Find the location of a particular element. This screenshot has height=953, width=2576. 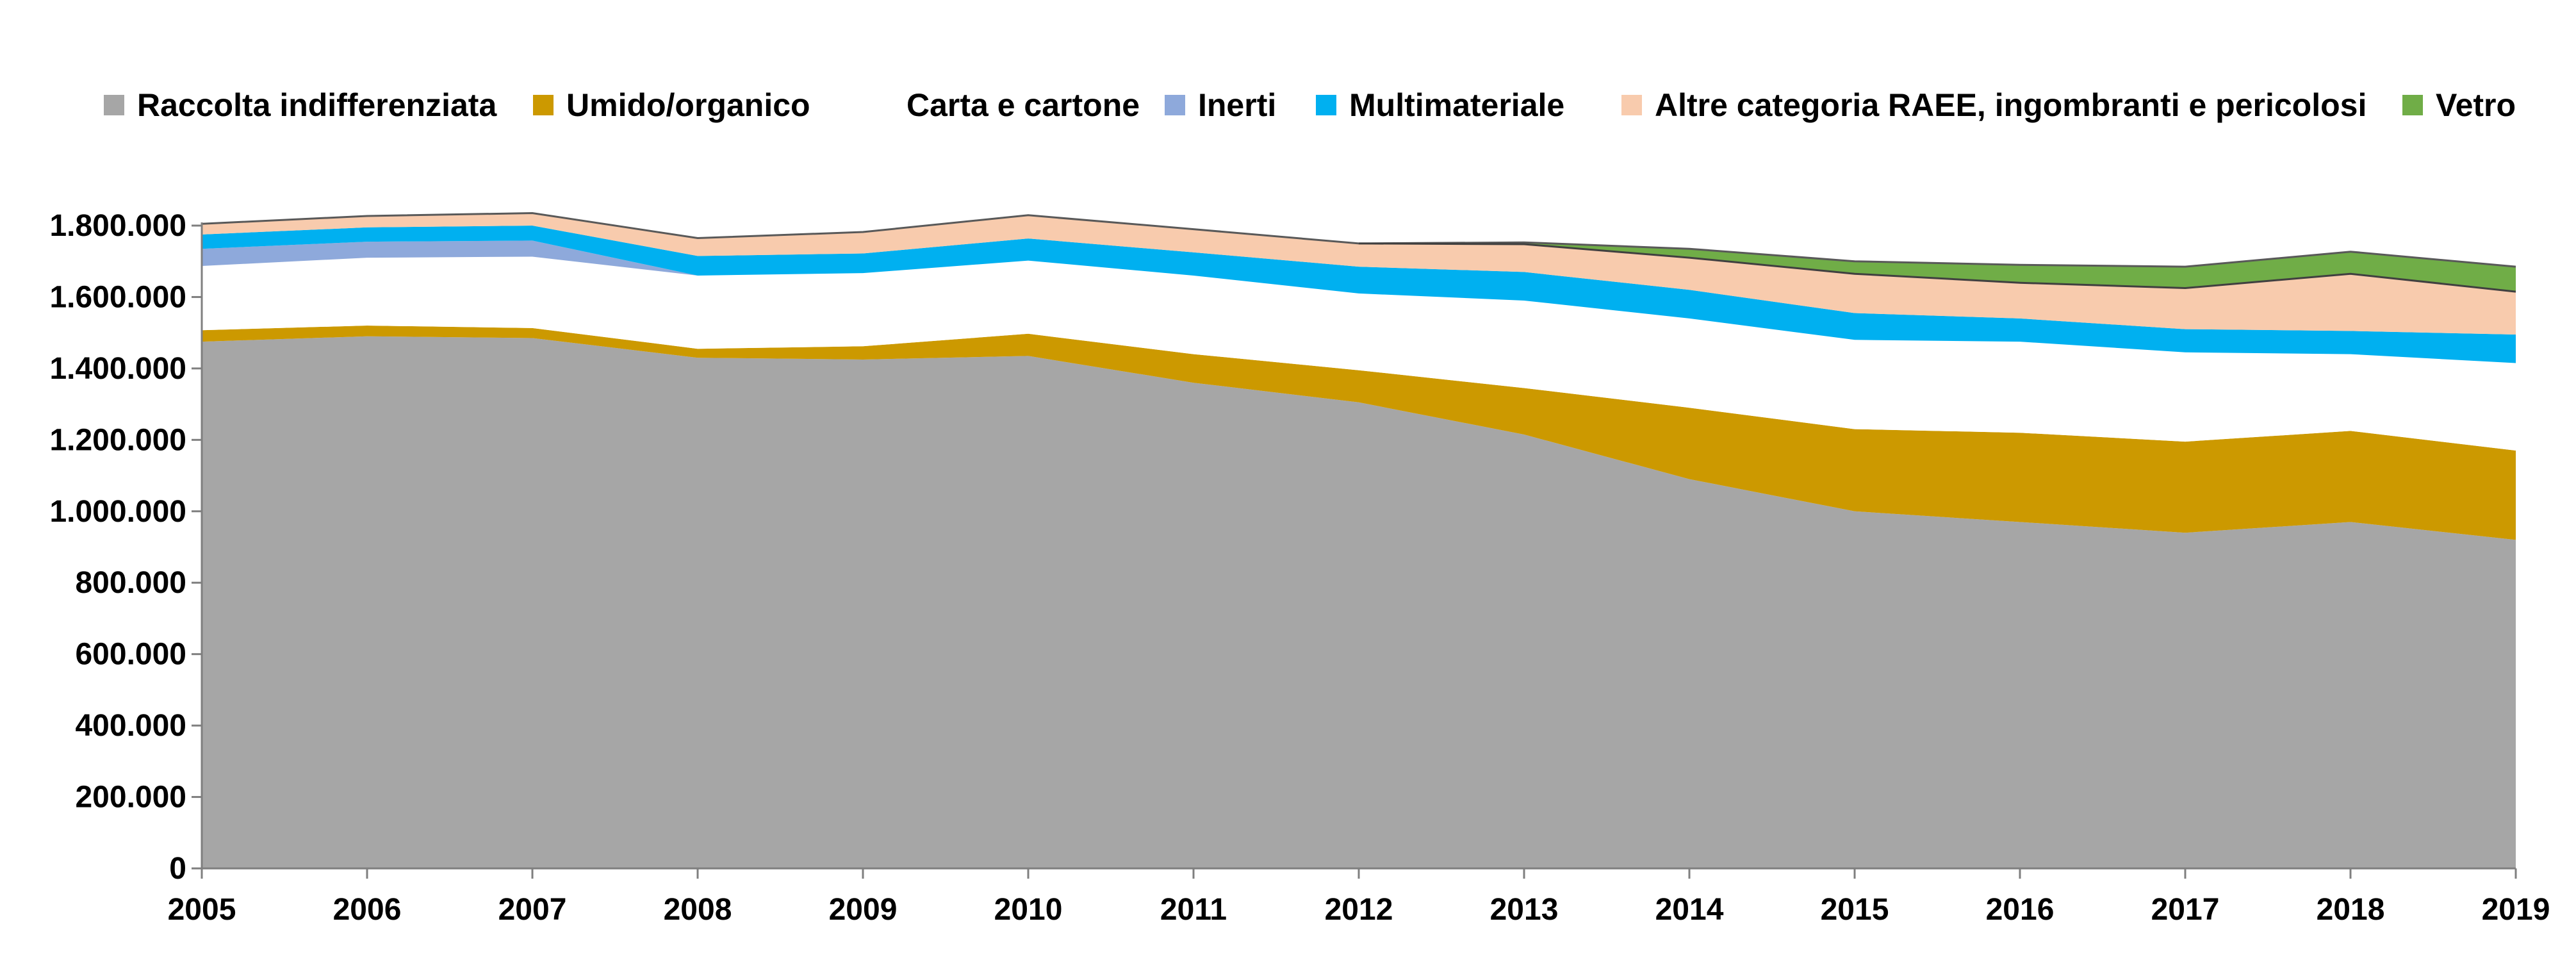

x-tick-label: 2015 is located at coordinates (1855, 910).